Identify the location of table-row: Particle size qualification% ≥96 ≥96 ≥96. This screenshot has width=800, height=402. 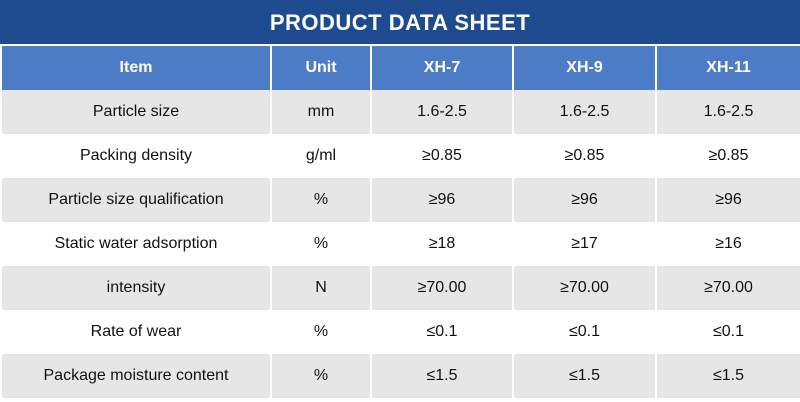
(400, 200).